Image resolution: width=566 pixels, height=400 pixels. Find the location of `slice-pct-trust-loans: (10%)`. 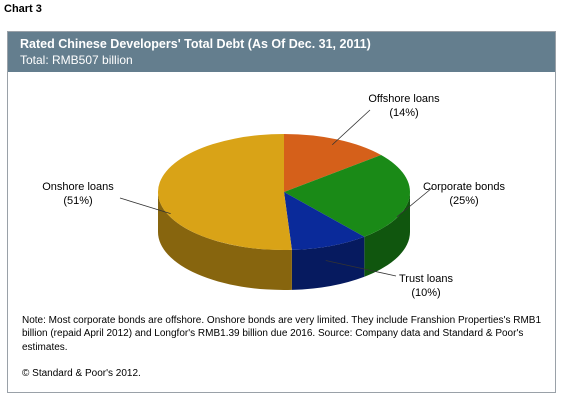

slice-pct-trust-loans: (10%) is located at coordinates (425, 293).